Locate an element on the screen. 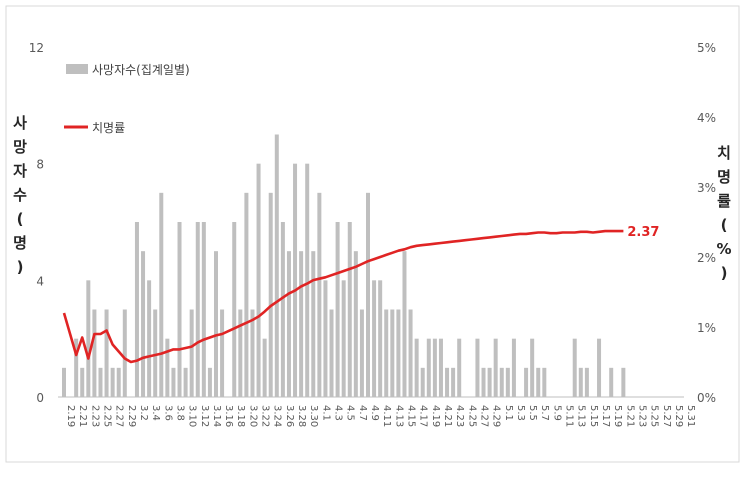 This screenshot has width=745, height=497. axis-title-char: 치 is located at coordinates (724, 153).